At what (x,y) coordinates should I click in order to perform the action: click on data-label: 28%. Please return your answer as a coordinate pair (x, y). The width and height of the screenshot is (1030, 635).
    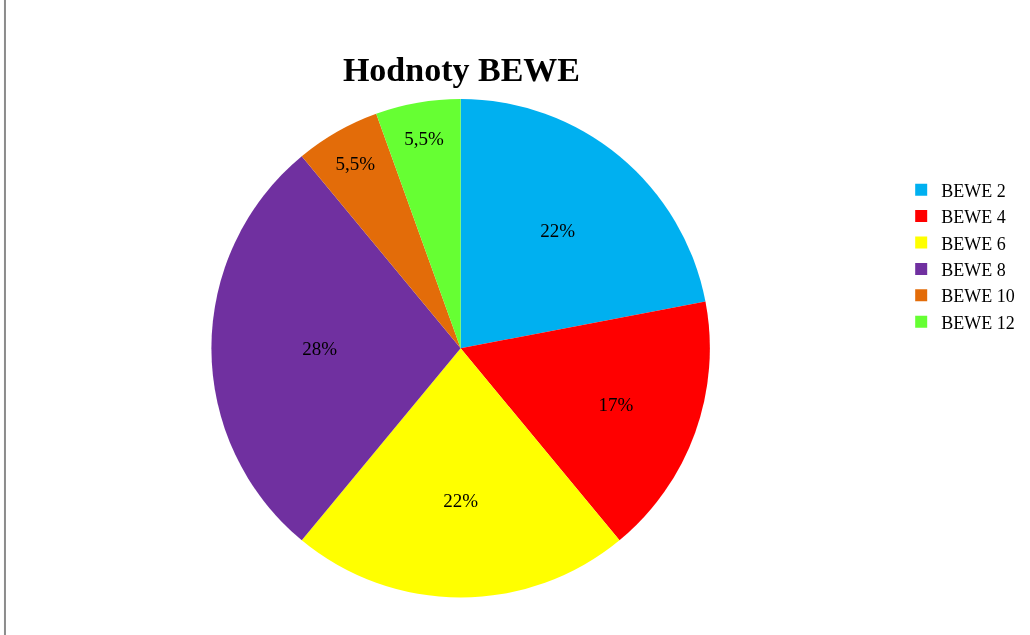
    Looking at the image, I should click on (320, 348).